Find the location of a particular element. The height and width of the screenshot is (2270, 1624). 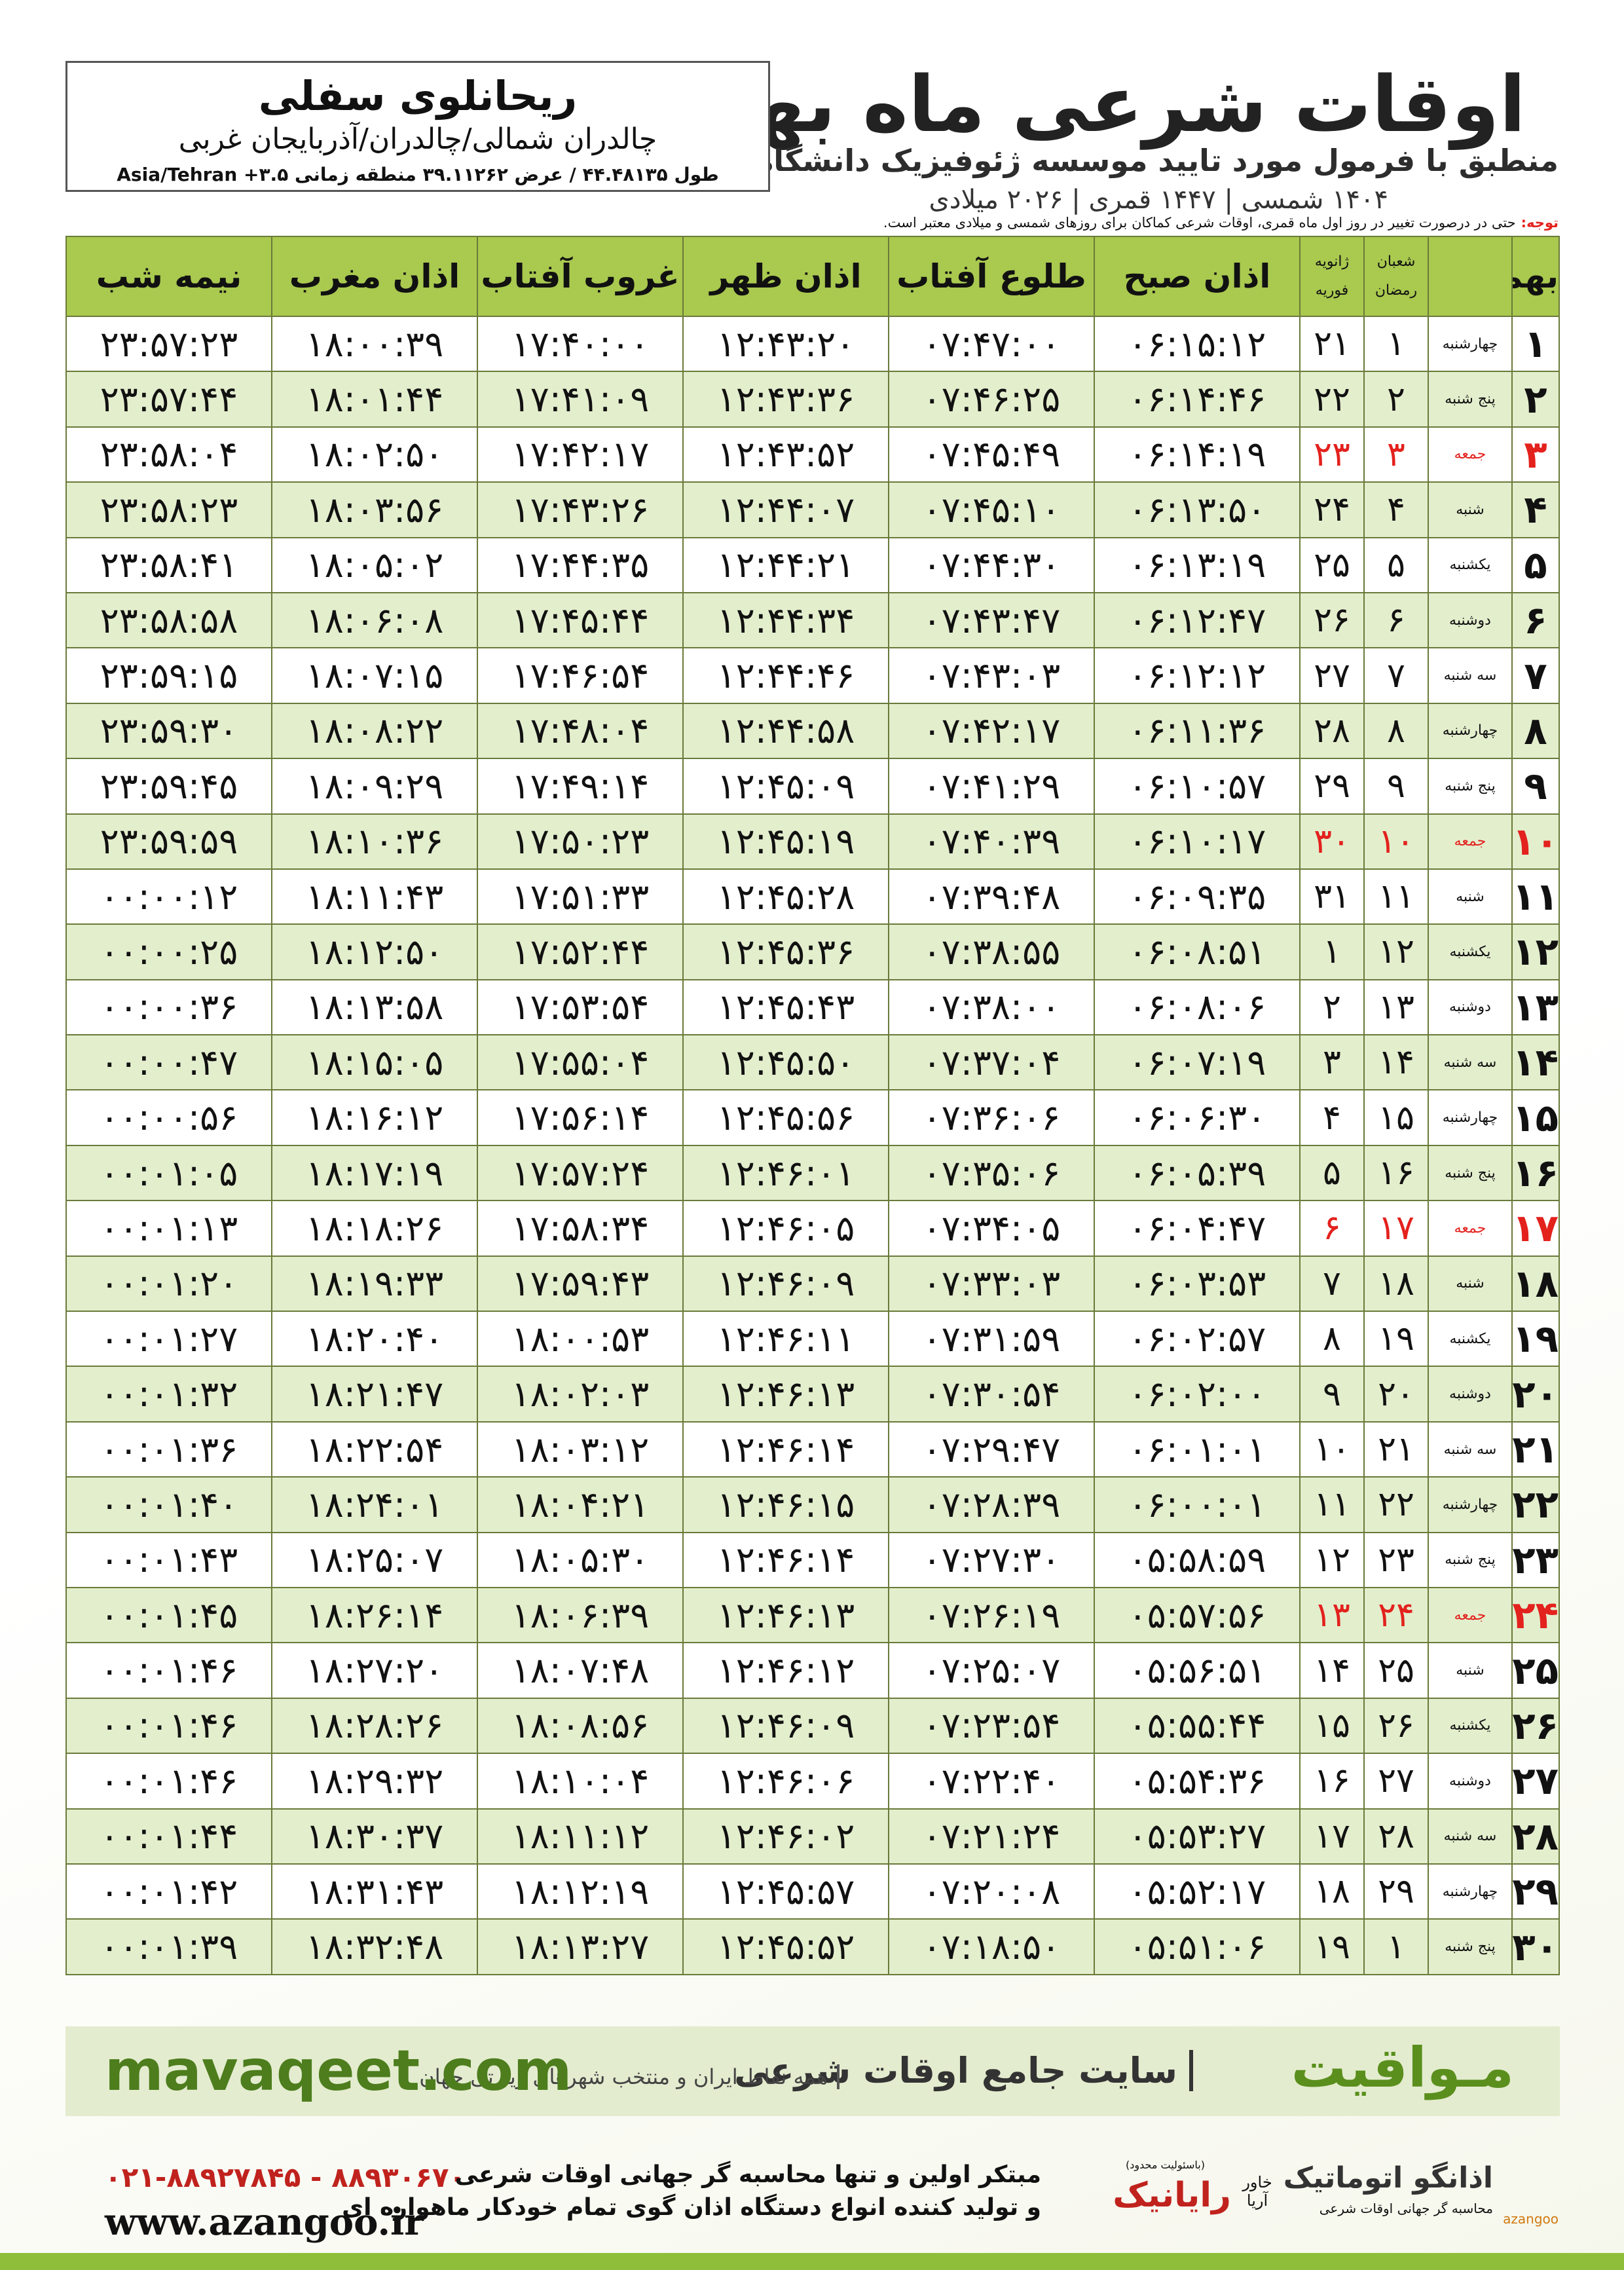

logo-raya-sub: خاور آریا is located at coordinates (1257, 2191).